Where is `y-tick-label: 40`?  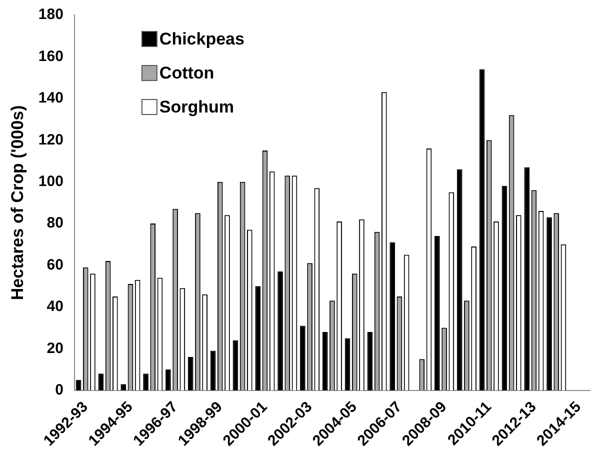
y-tick-label: 40 is located at coordinates (55, 307).